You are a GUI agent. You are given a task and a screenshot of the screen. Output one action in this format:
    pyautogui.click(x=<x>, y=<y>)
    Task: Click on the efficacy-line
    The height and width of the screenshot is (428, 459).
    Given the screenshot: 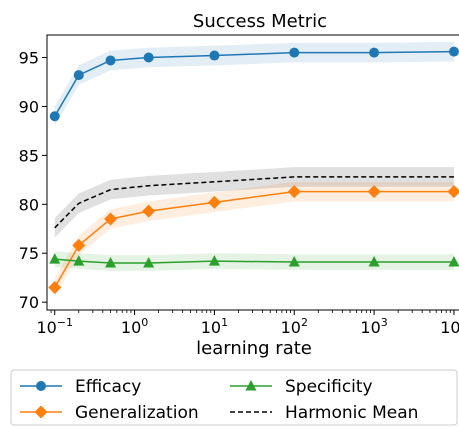 What is the action you would take?
    pyautogui.click(x=254, y=83)
    